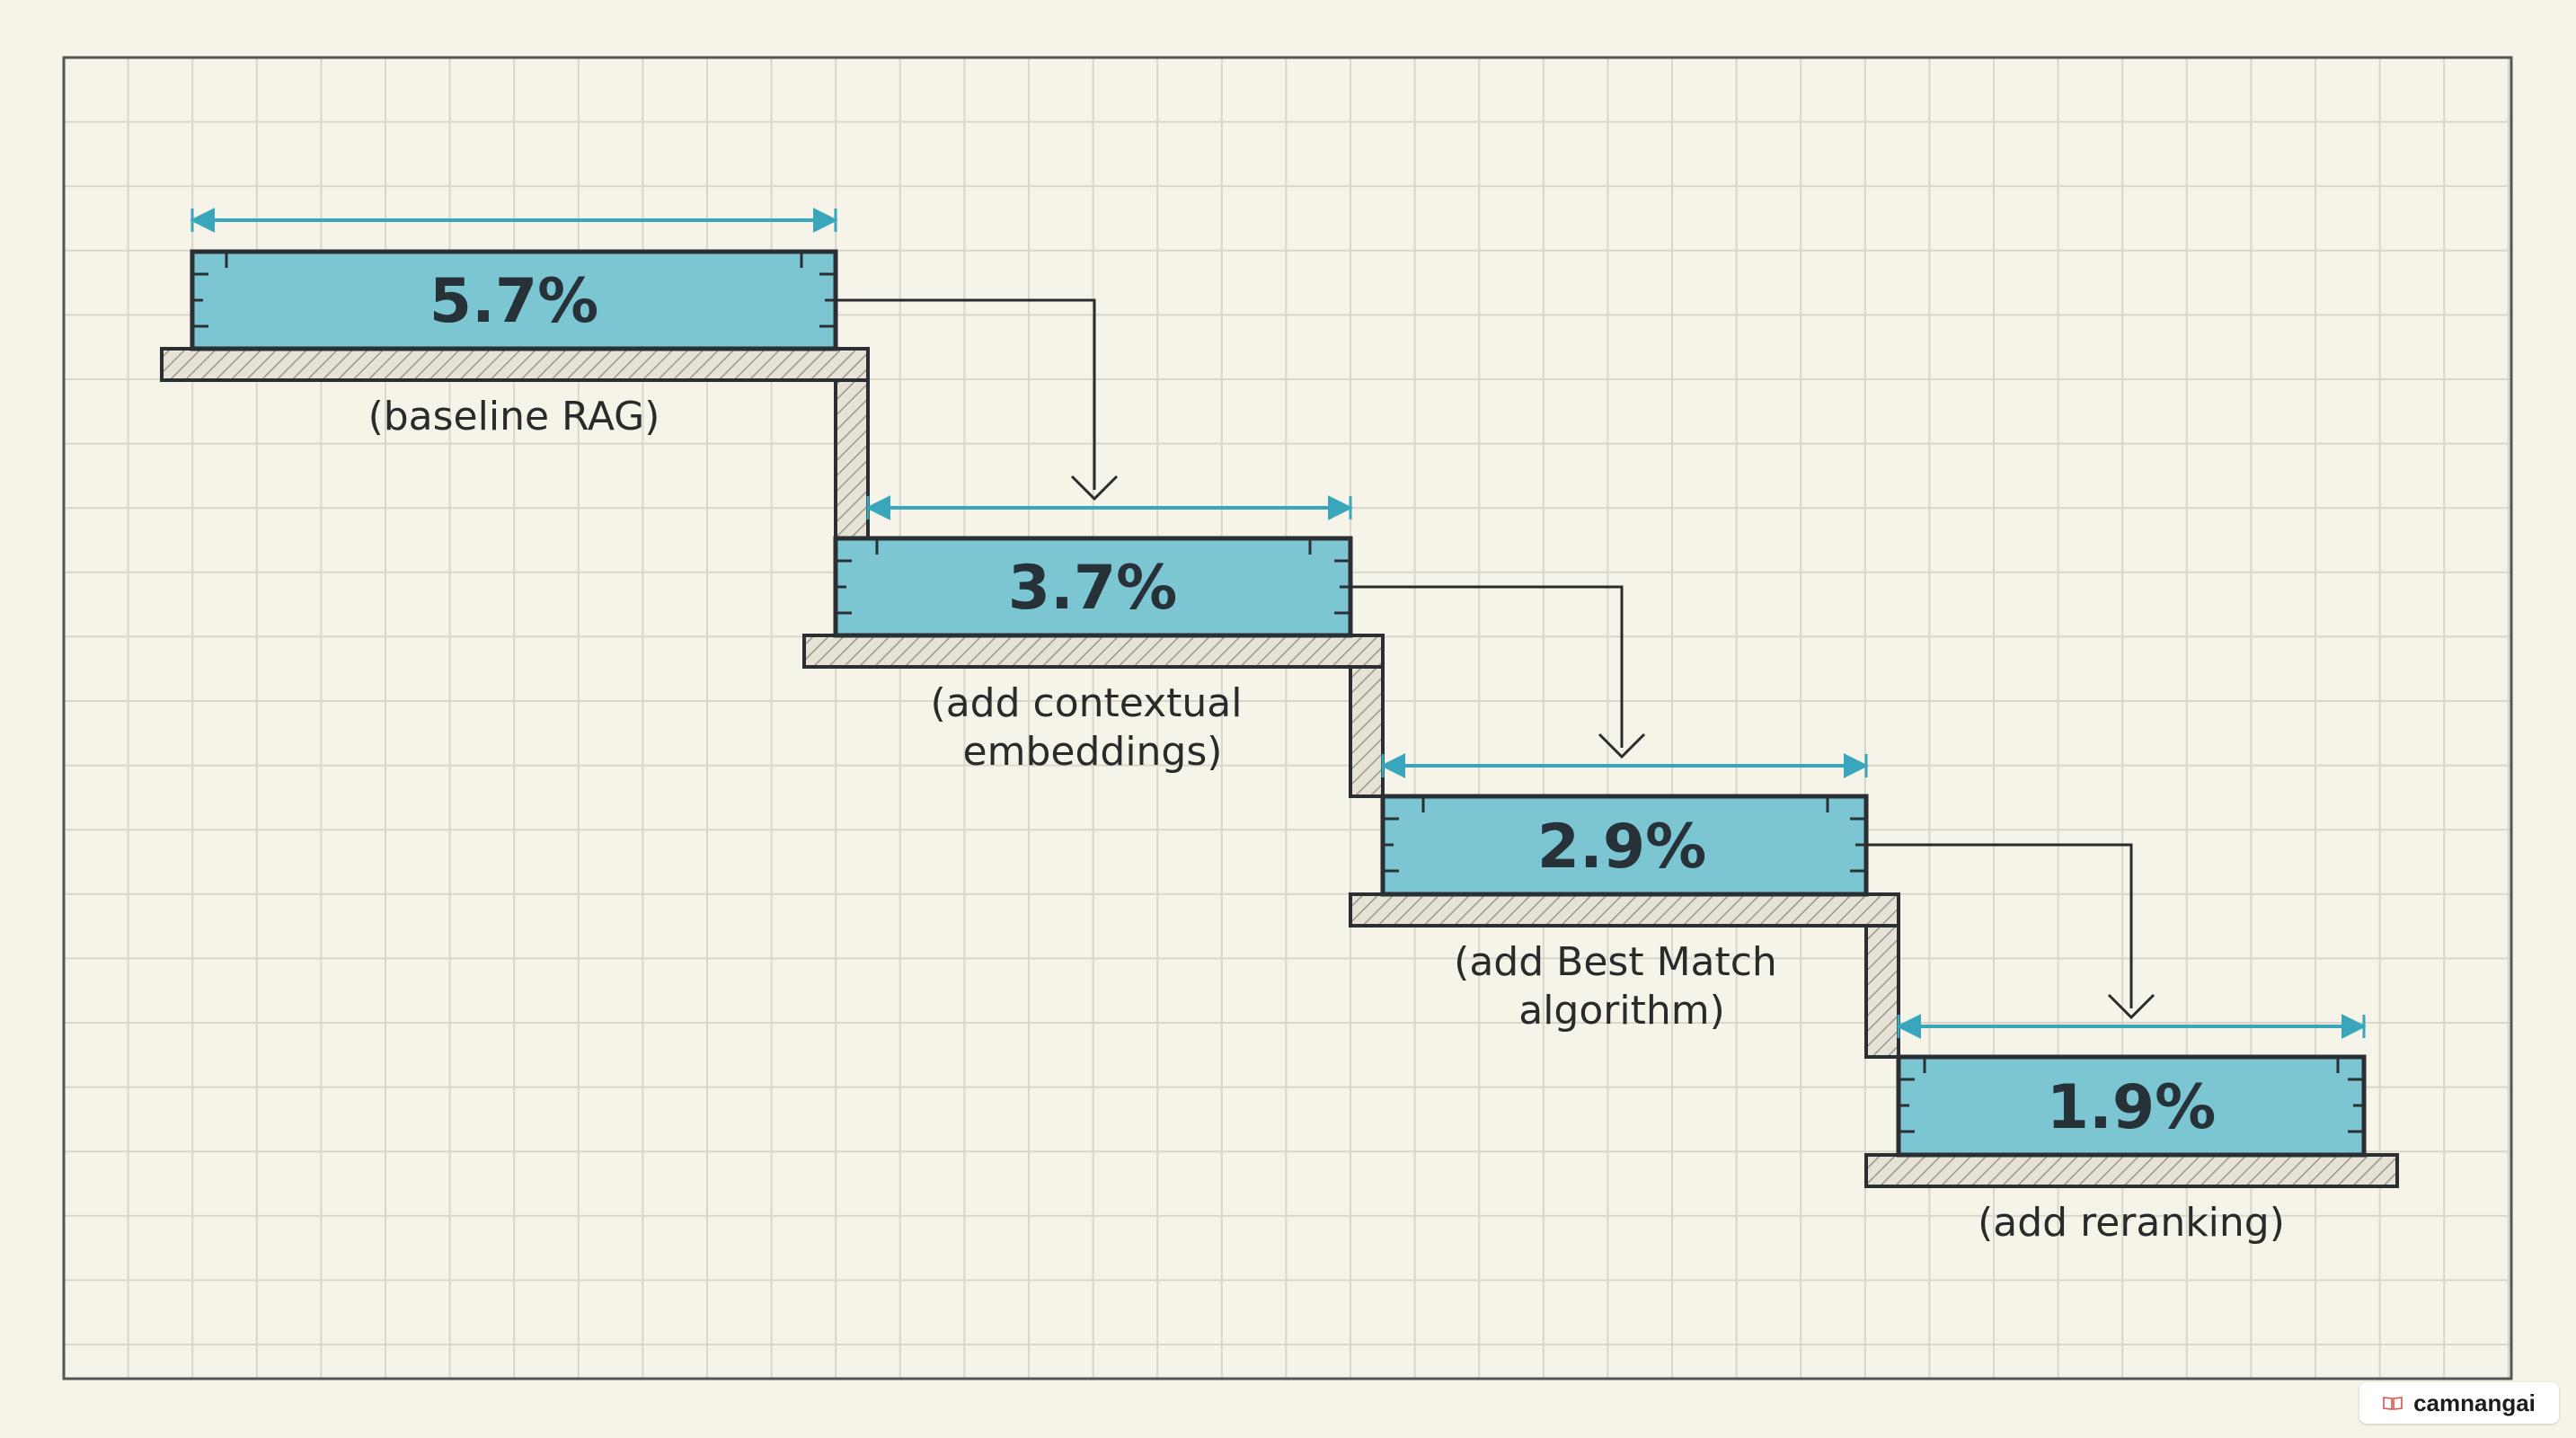  What do you see at coordinates (1367, 731) in the screenshot?
I see `step-2-connector` at bounding box center [1367, 731].